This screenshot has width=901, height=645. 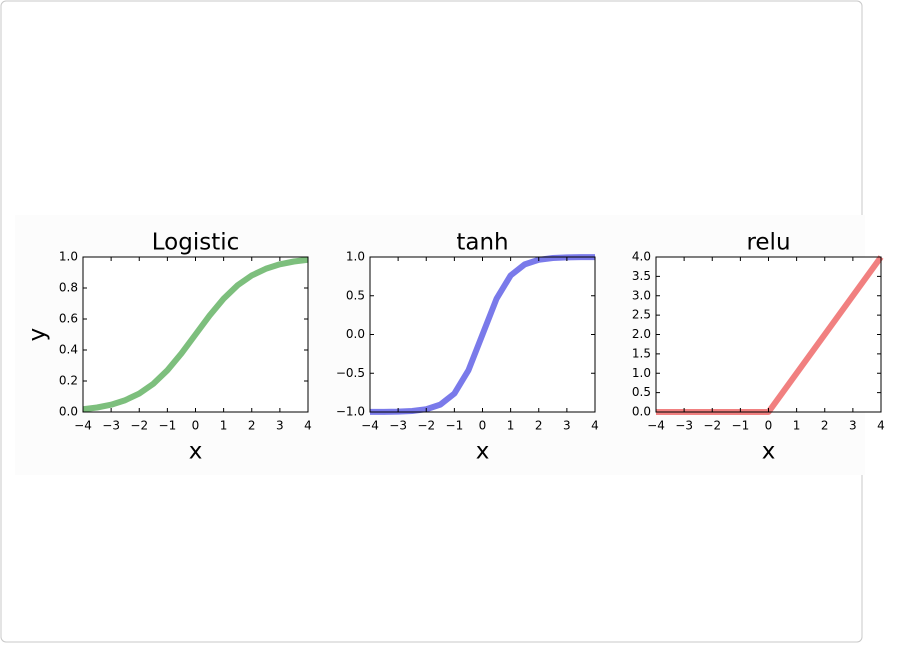 I want to click on chart-title: tanh, so click(x=482, y=243).